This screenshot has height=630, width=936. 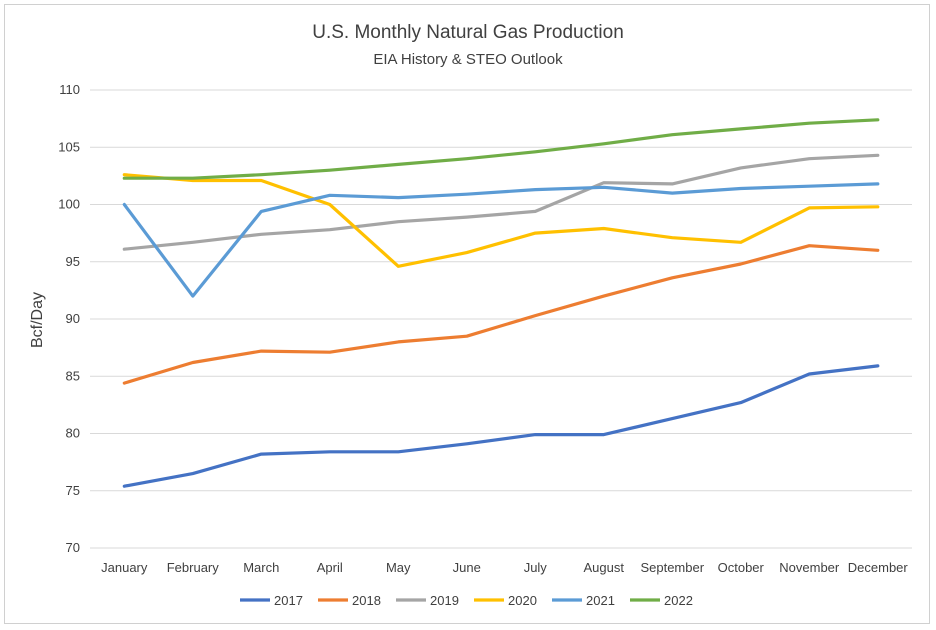 What do you see at coordinates (288, 600) in the screenshot?
I see `legend-label-2017: 2017` at bounding box center [288, 600].